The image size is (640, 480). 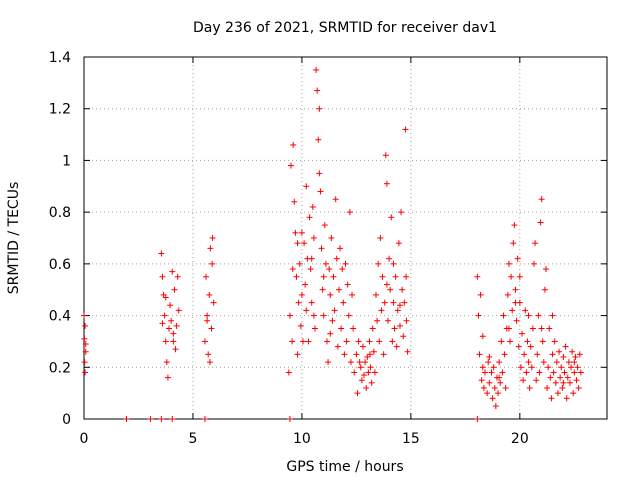 What do you see at coordinates (66, 420) in the screenshot?
I see `y-tick-label: 0` at bounding box center [66, 420].